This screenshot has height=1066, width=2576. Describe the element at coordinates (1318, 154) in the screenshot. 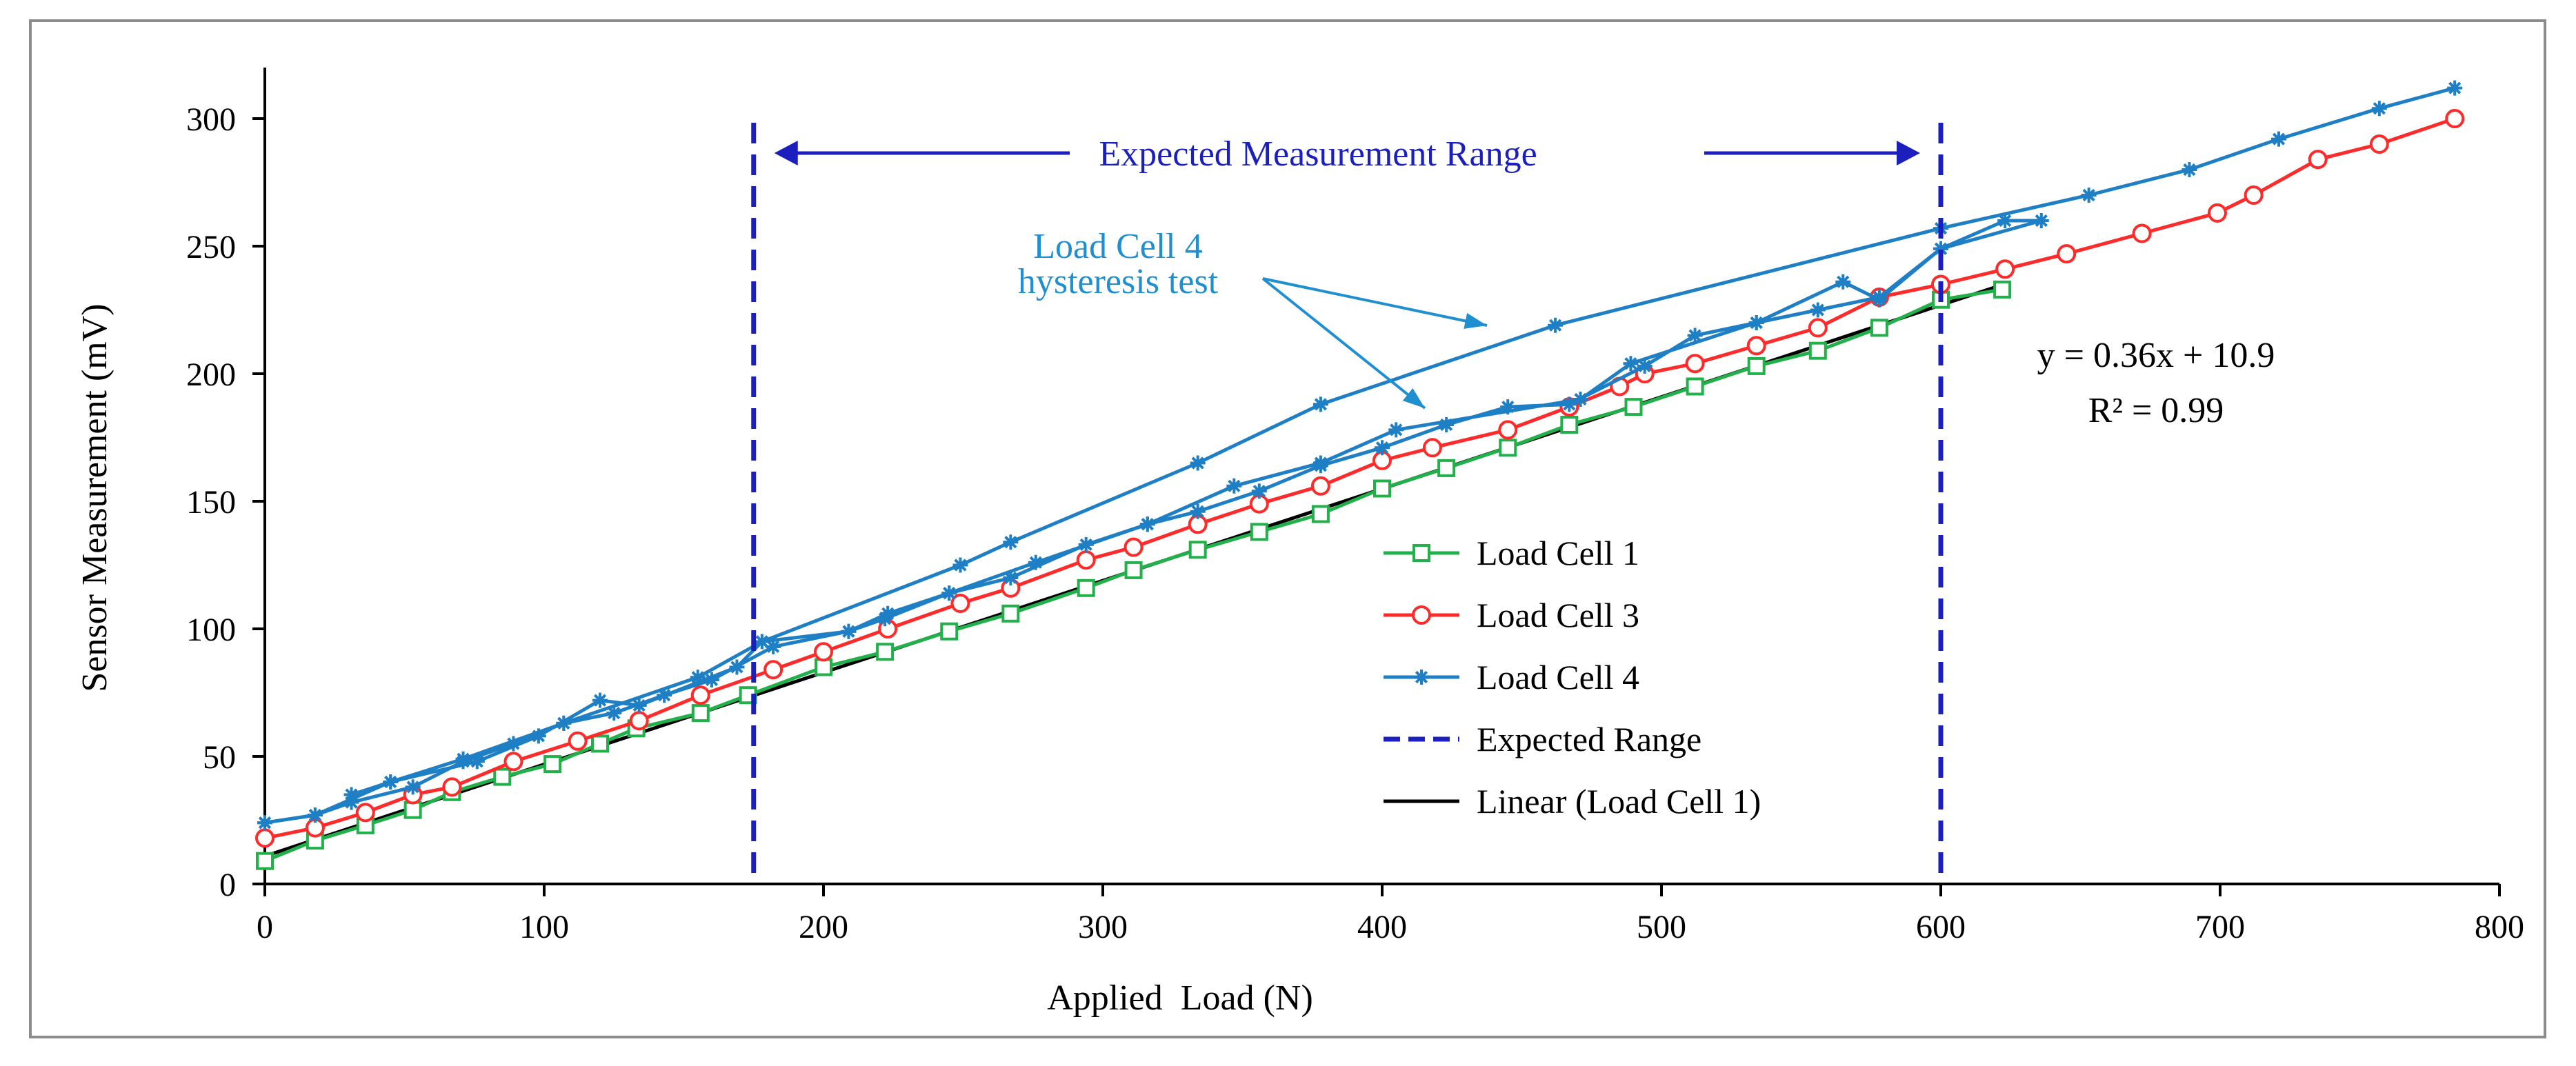

I see `range-label: Expected Measurement Range` at that location.